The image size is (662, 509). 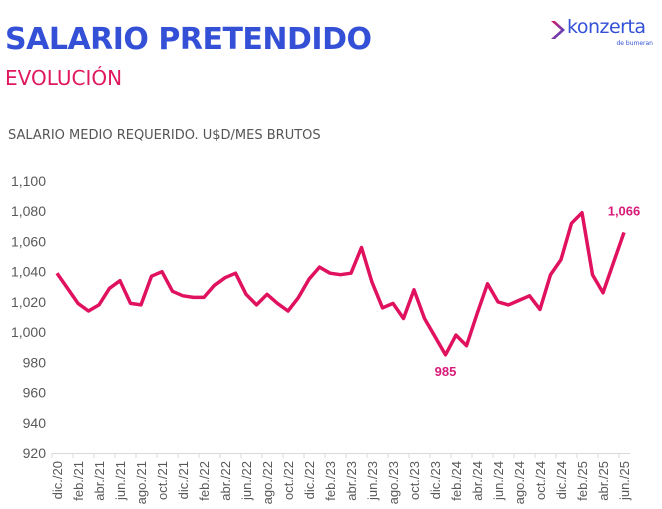 I want to click on x-tick-label: feb./22, so click(x=204, y=481).